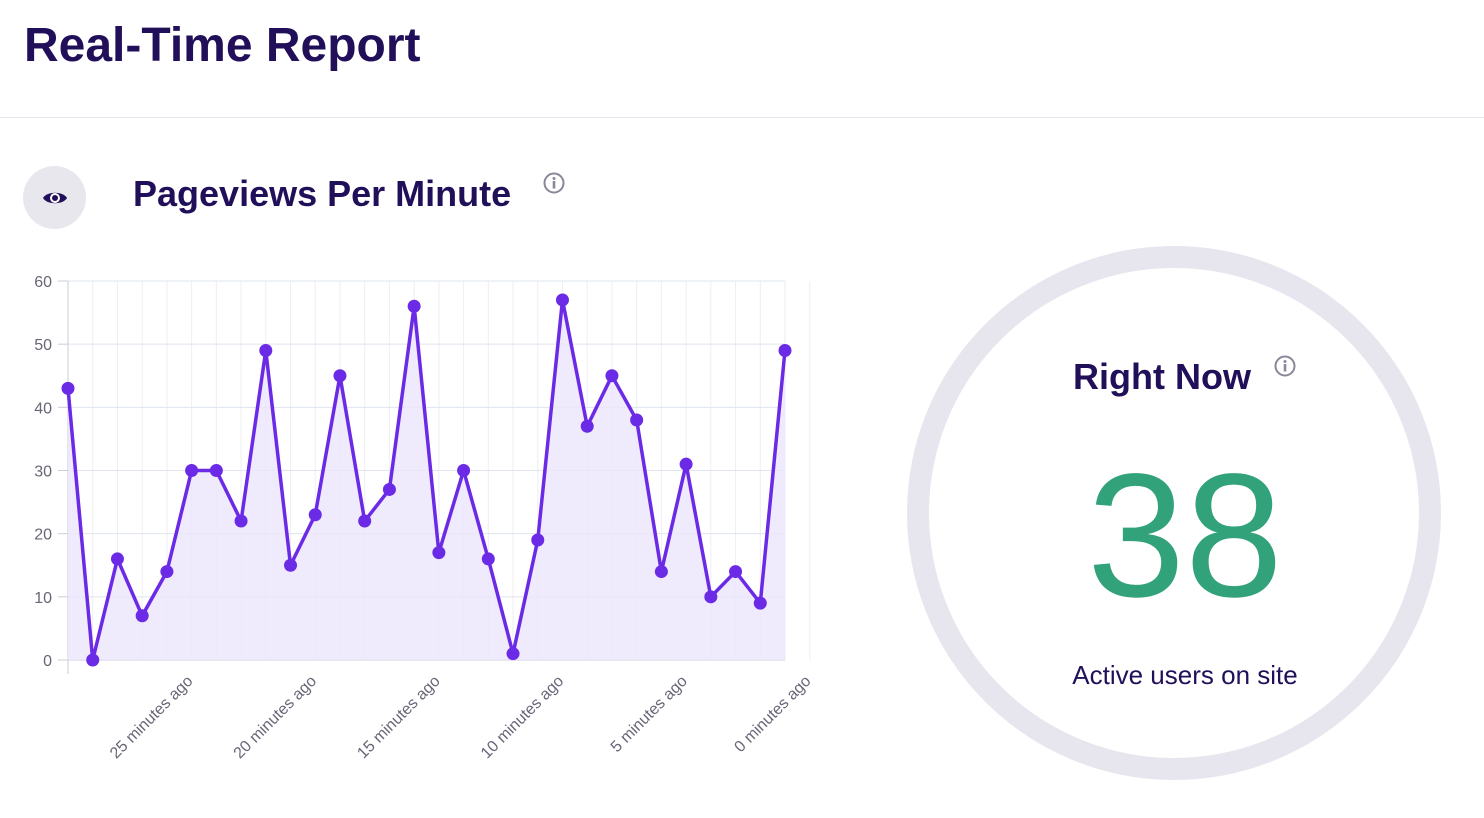 The width and height of the screenshot is (1484, 818). What do you see at coordinates (47, 661) in the screenshot?
I see `y-tick-label: 0` at bounding box center [47, 661].